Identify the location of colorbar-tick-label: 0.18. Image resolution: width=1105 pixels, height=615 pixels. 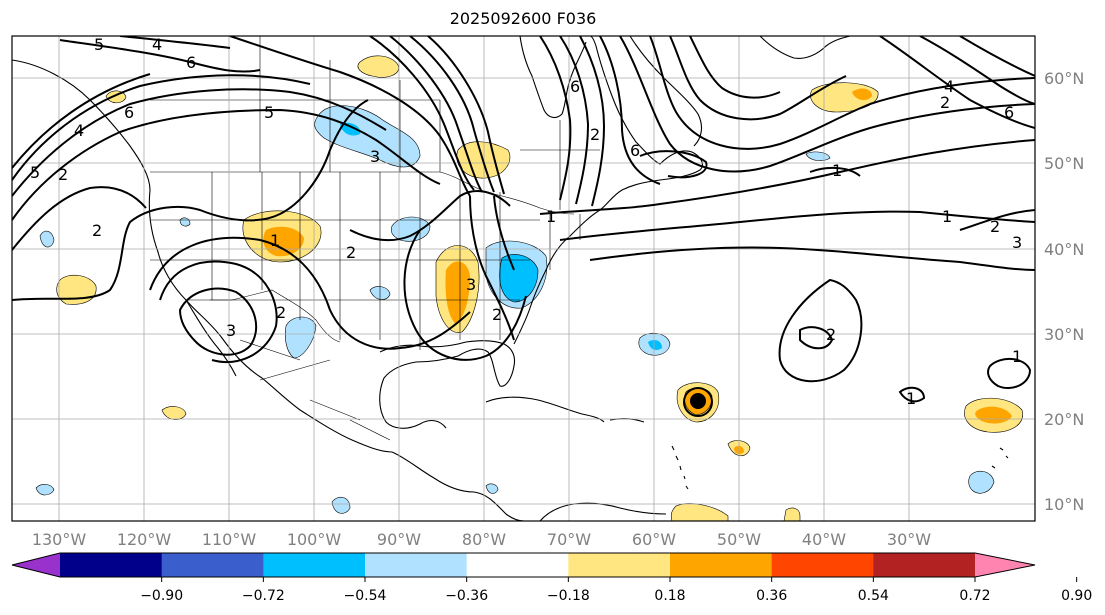
(669, 596).